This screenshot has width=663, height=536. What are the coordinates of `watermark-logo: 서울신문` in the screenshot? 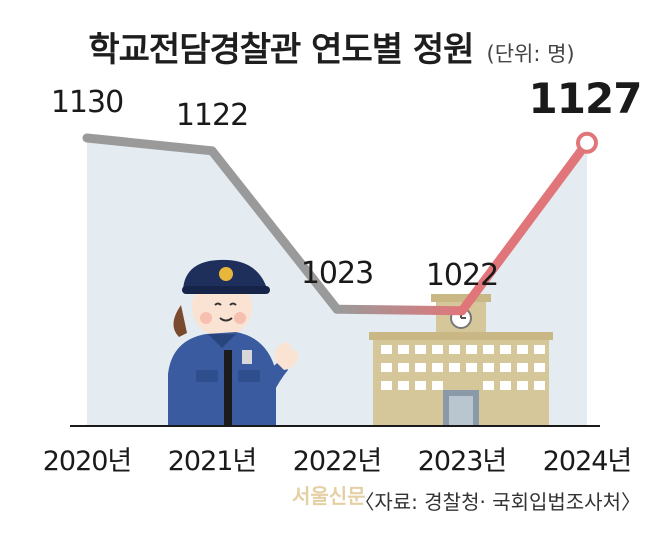 It's located at (329, 496).